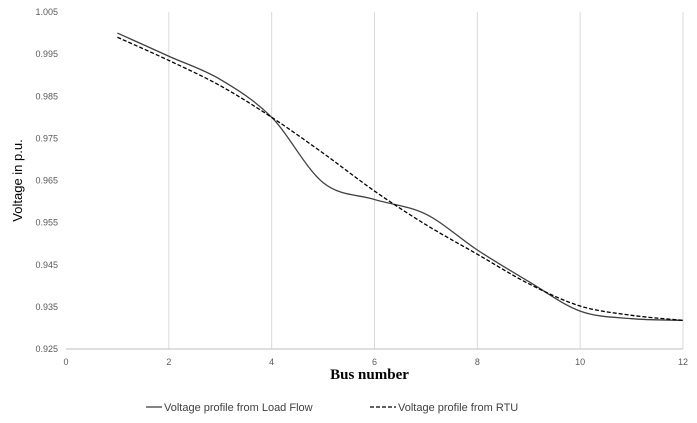 The height and width of the screenshot is (423, 697). What do you see at coordinates (46, 307) in the screenshot?
I see `y-tick-label: 0.935` at bounding box center [46, 307].